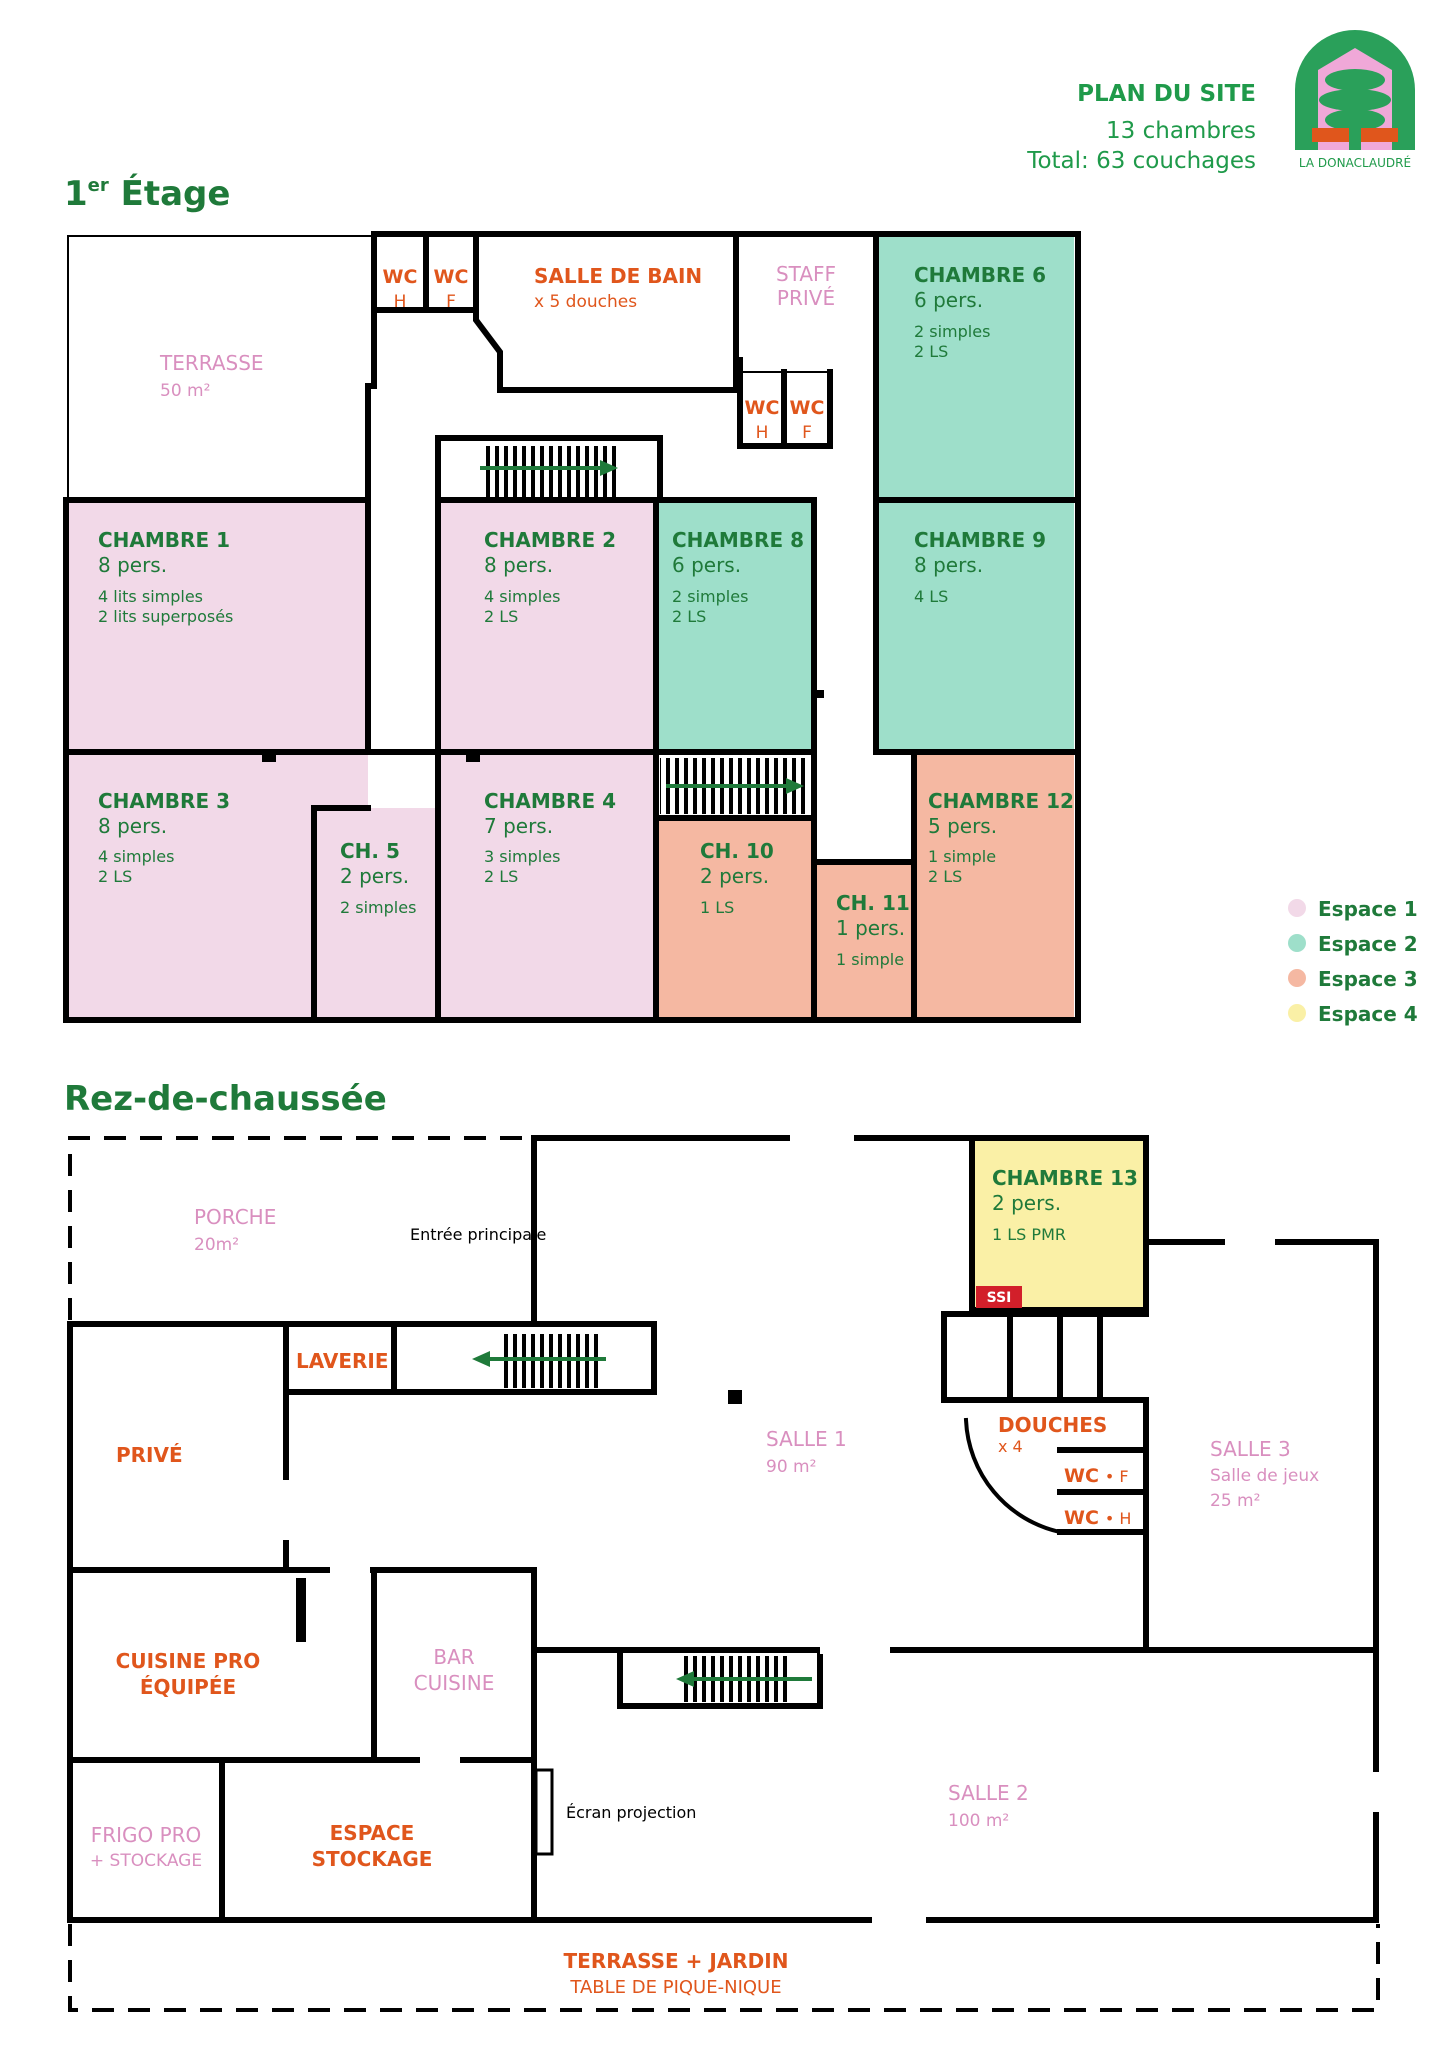 The image size is (1448, 2048). What do you see at coordinates (216, 1245) in the screenshot?
I see `svg-text: 20m²` at bounding box center [216, 1245].